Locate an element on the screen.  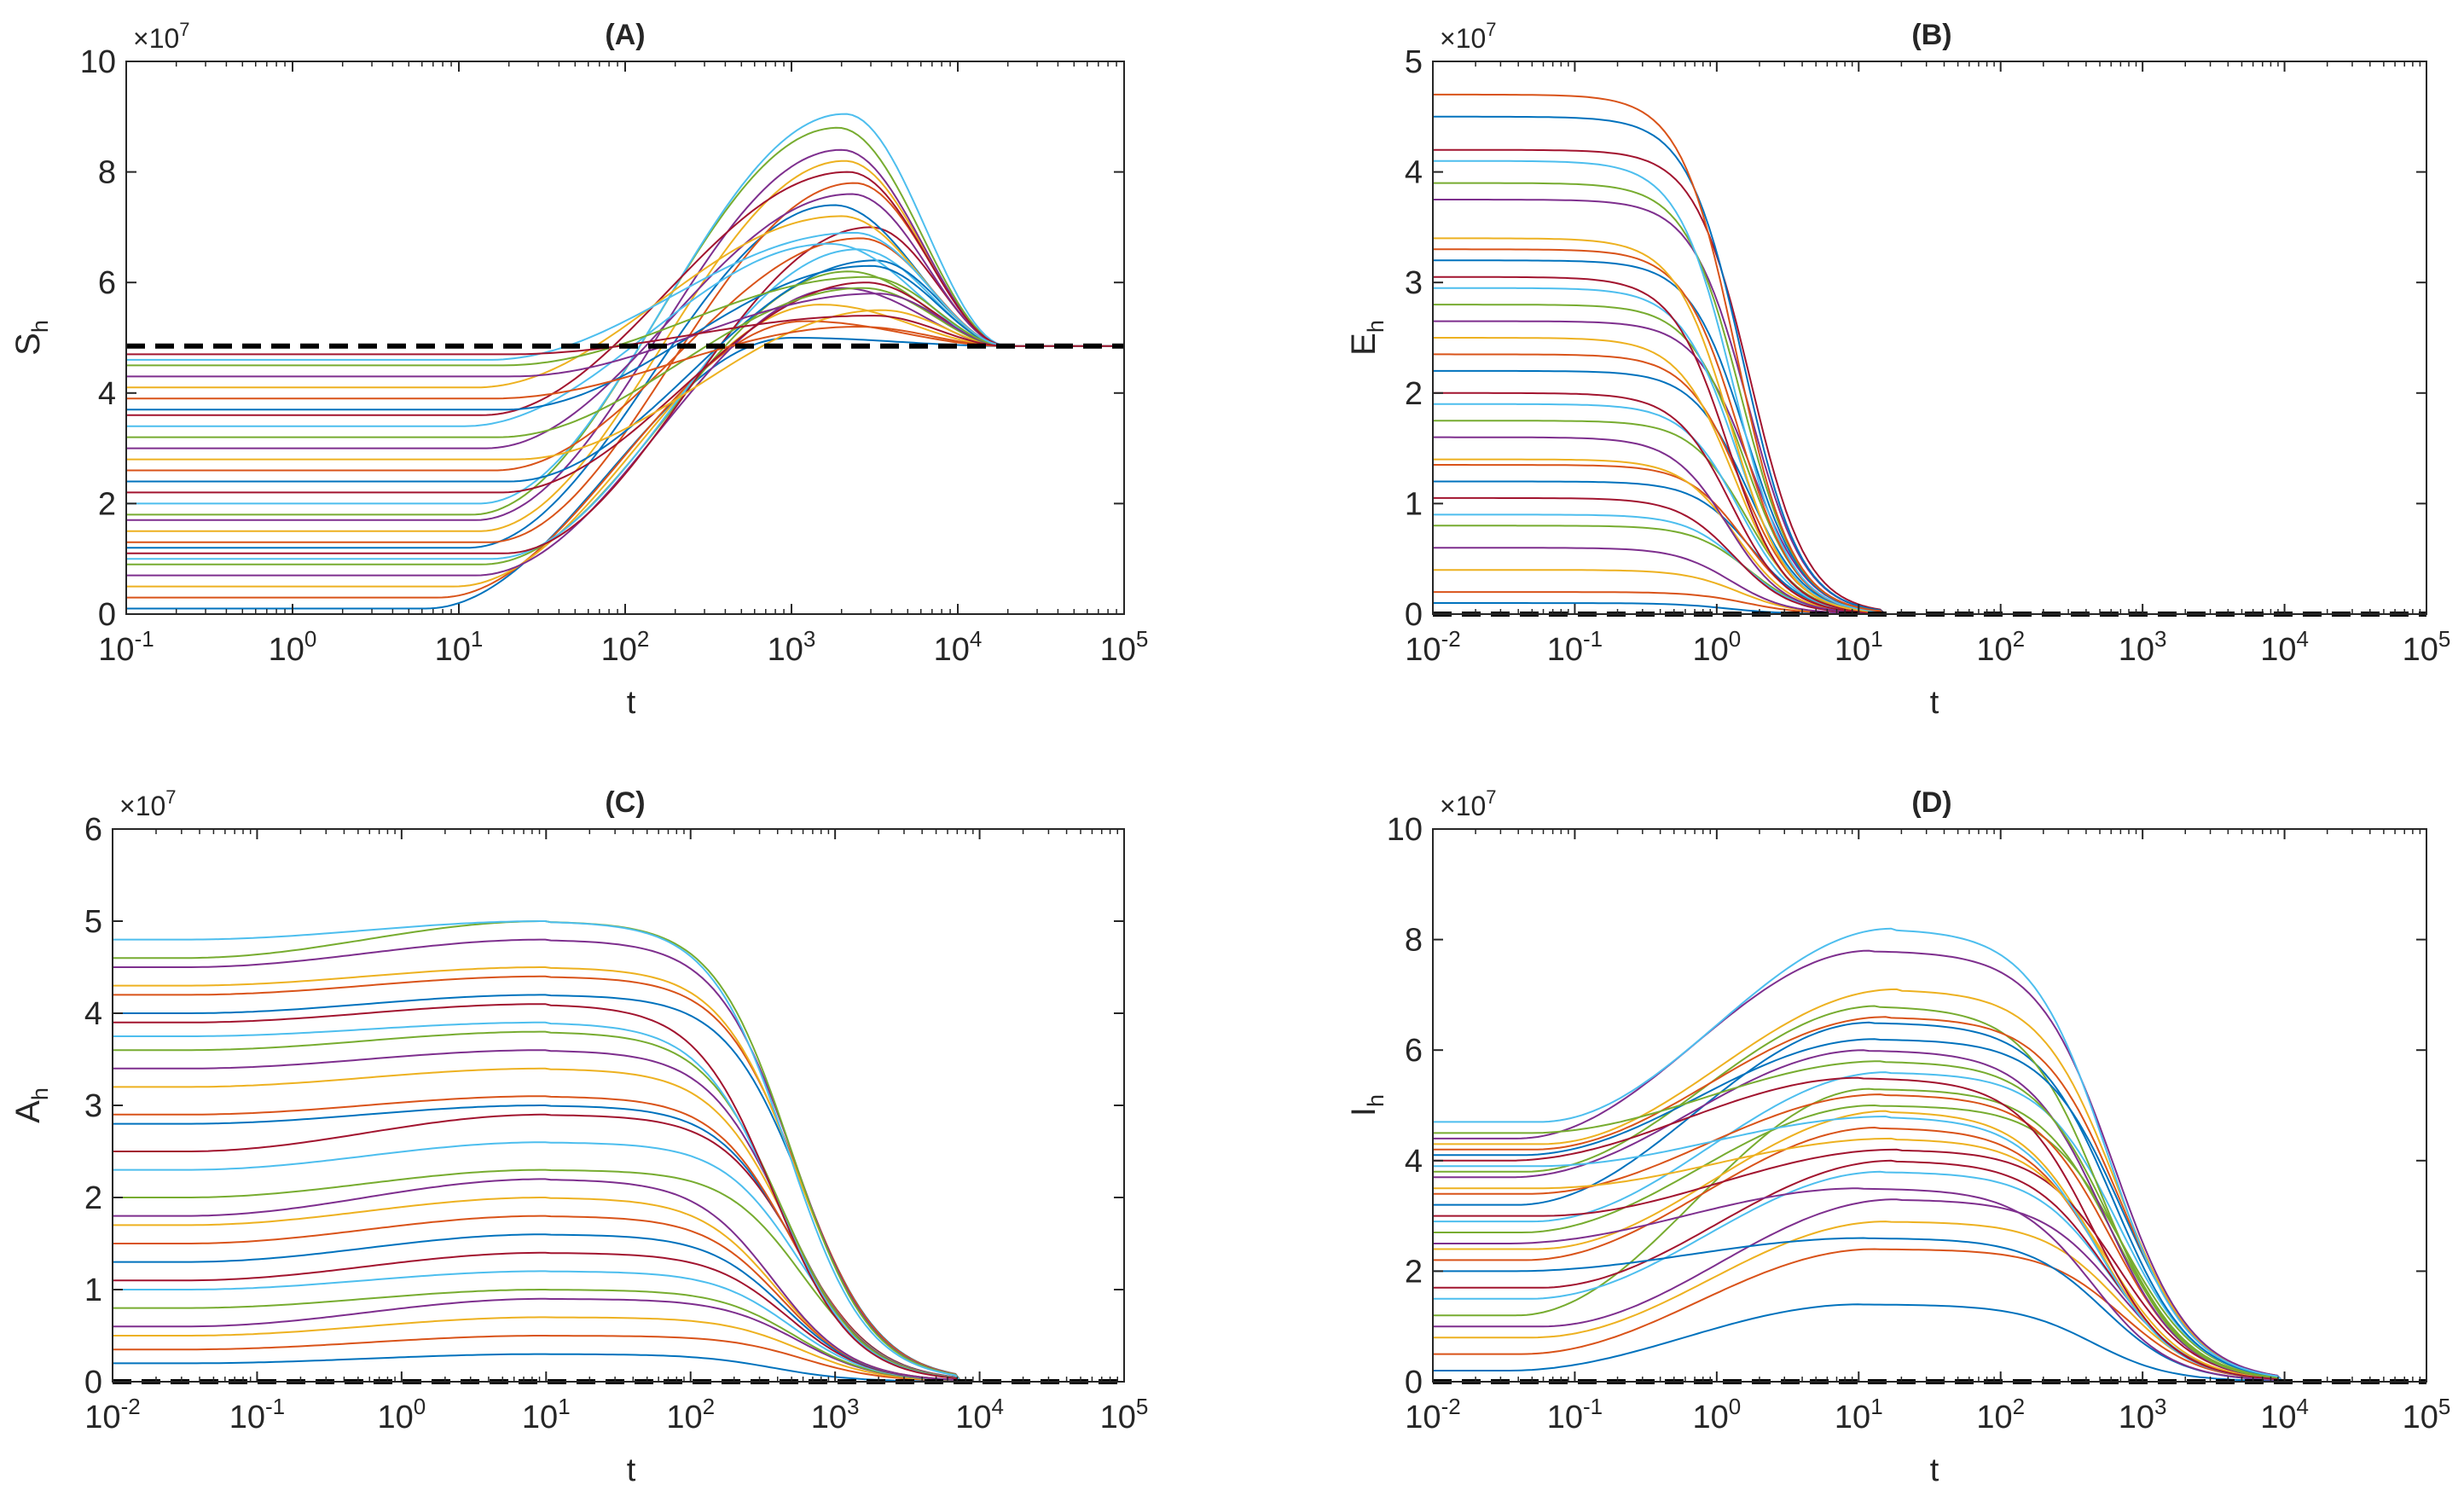
x-tick-label: 10² is located at coordinates (625, 647).